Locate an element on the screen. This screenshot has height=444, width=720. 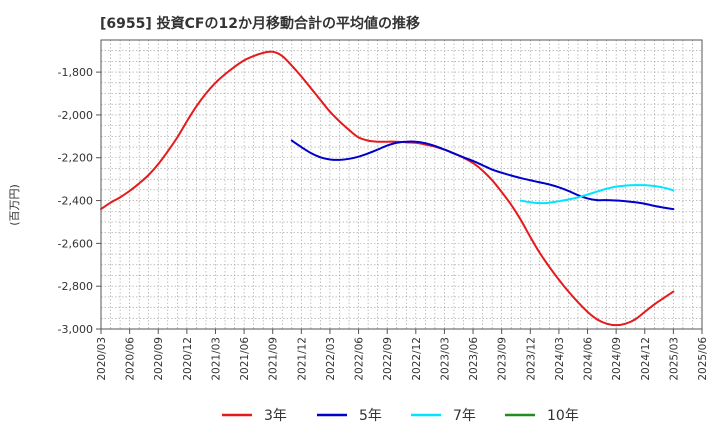
x-tick-label: 2021/06 is located at coordinates (245, 359).